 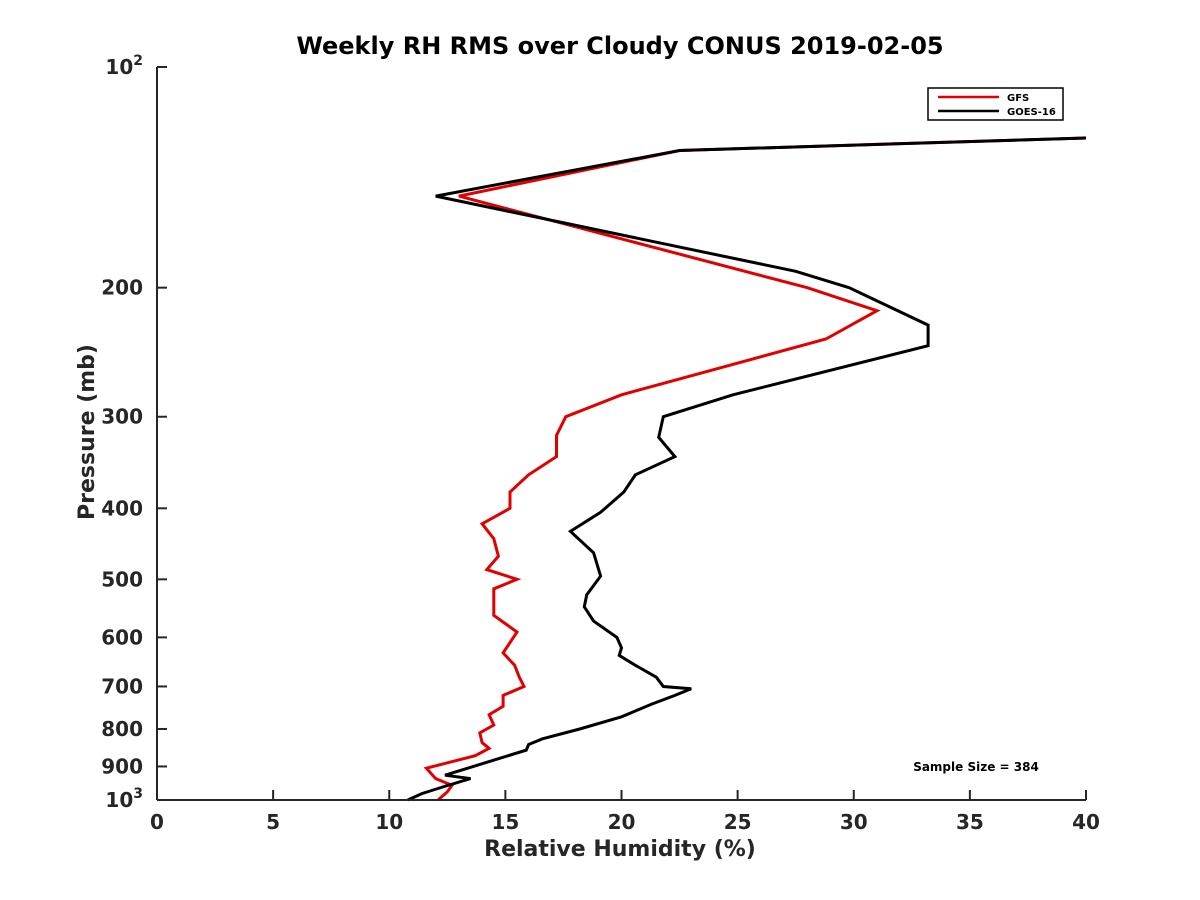 What do you see at coordinates (122, 686) in the screenshot?
I see `y-tick-label: 700` at bounding box center [122, 686].